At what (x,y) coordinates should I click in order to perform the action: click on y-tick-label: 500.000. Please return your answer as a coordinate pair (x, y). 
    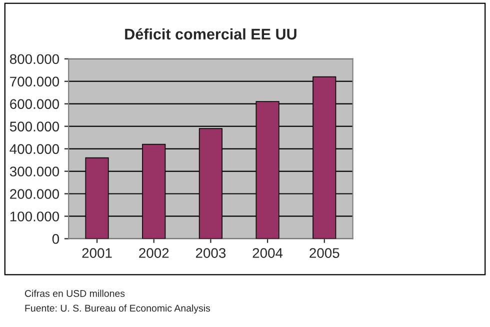
    Looking at the image, I should click on (35, 127).